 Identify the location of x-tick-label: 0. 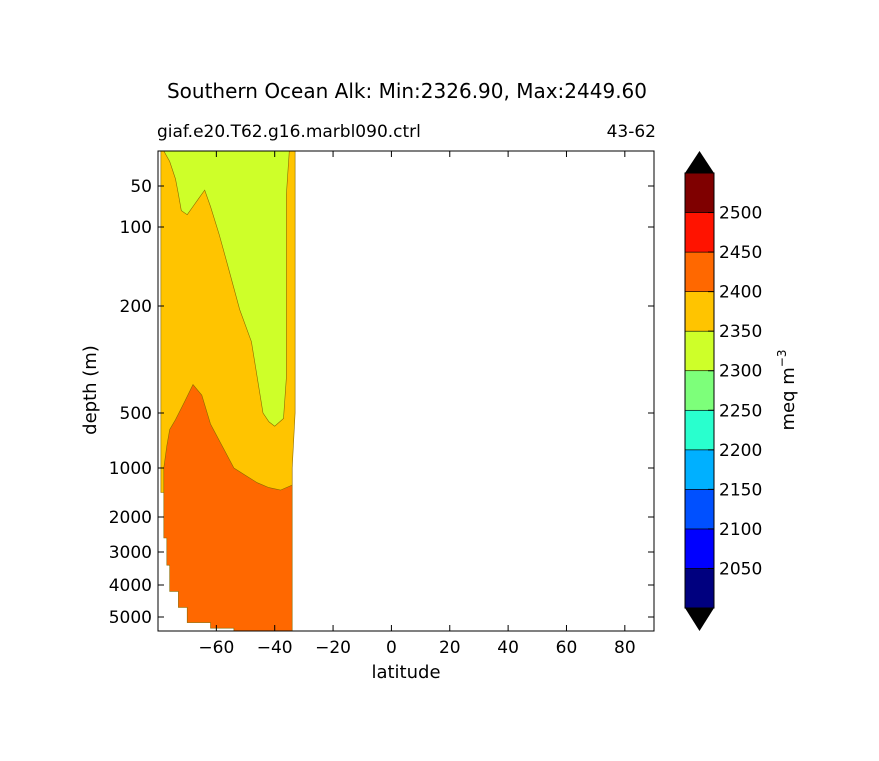
(391, 648).